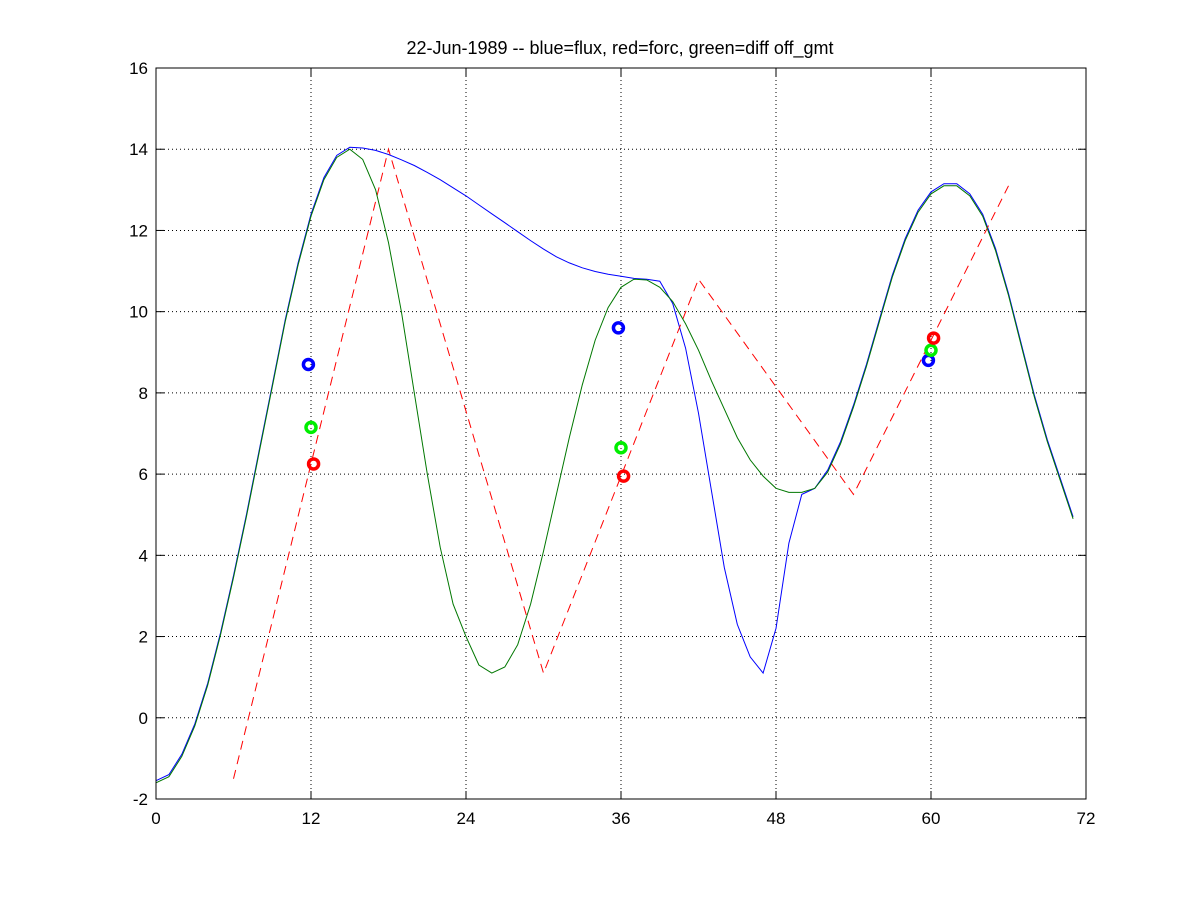 Image resolution: width=1200 pixels, height=900 pixels. What do you see at coordinates (931, 818) in the screenshot?
I see `x-tick-label: 60` at bounding box center [931, 818].